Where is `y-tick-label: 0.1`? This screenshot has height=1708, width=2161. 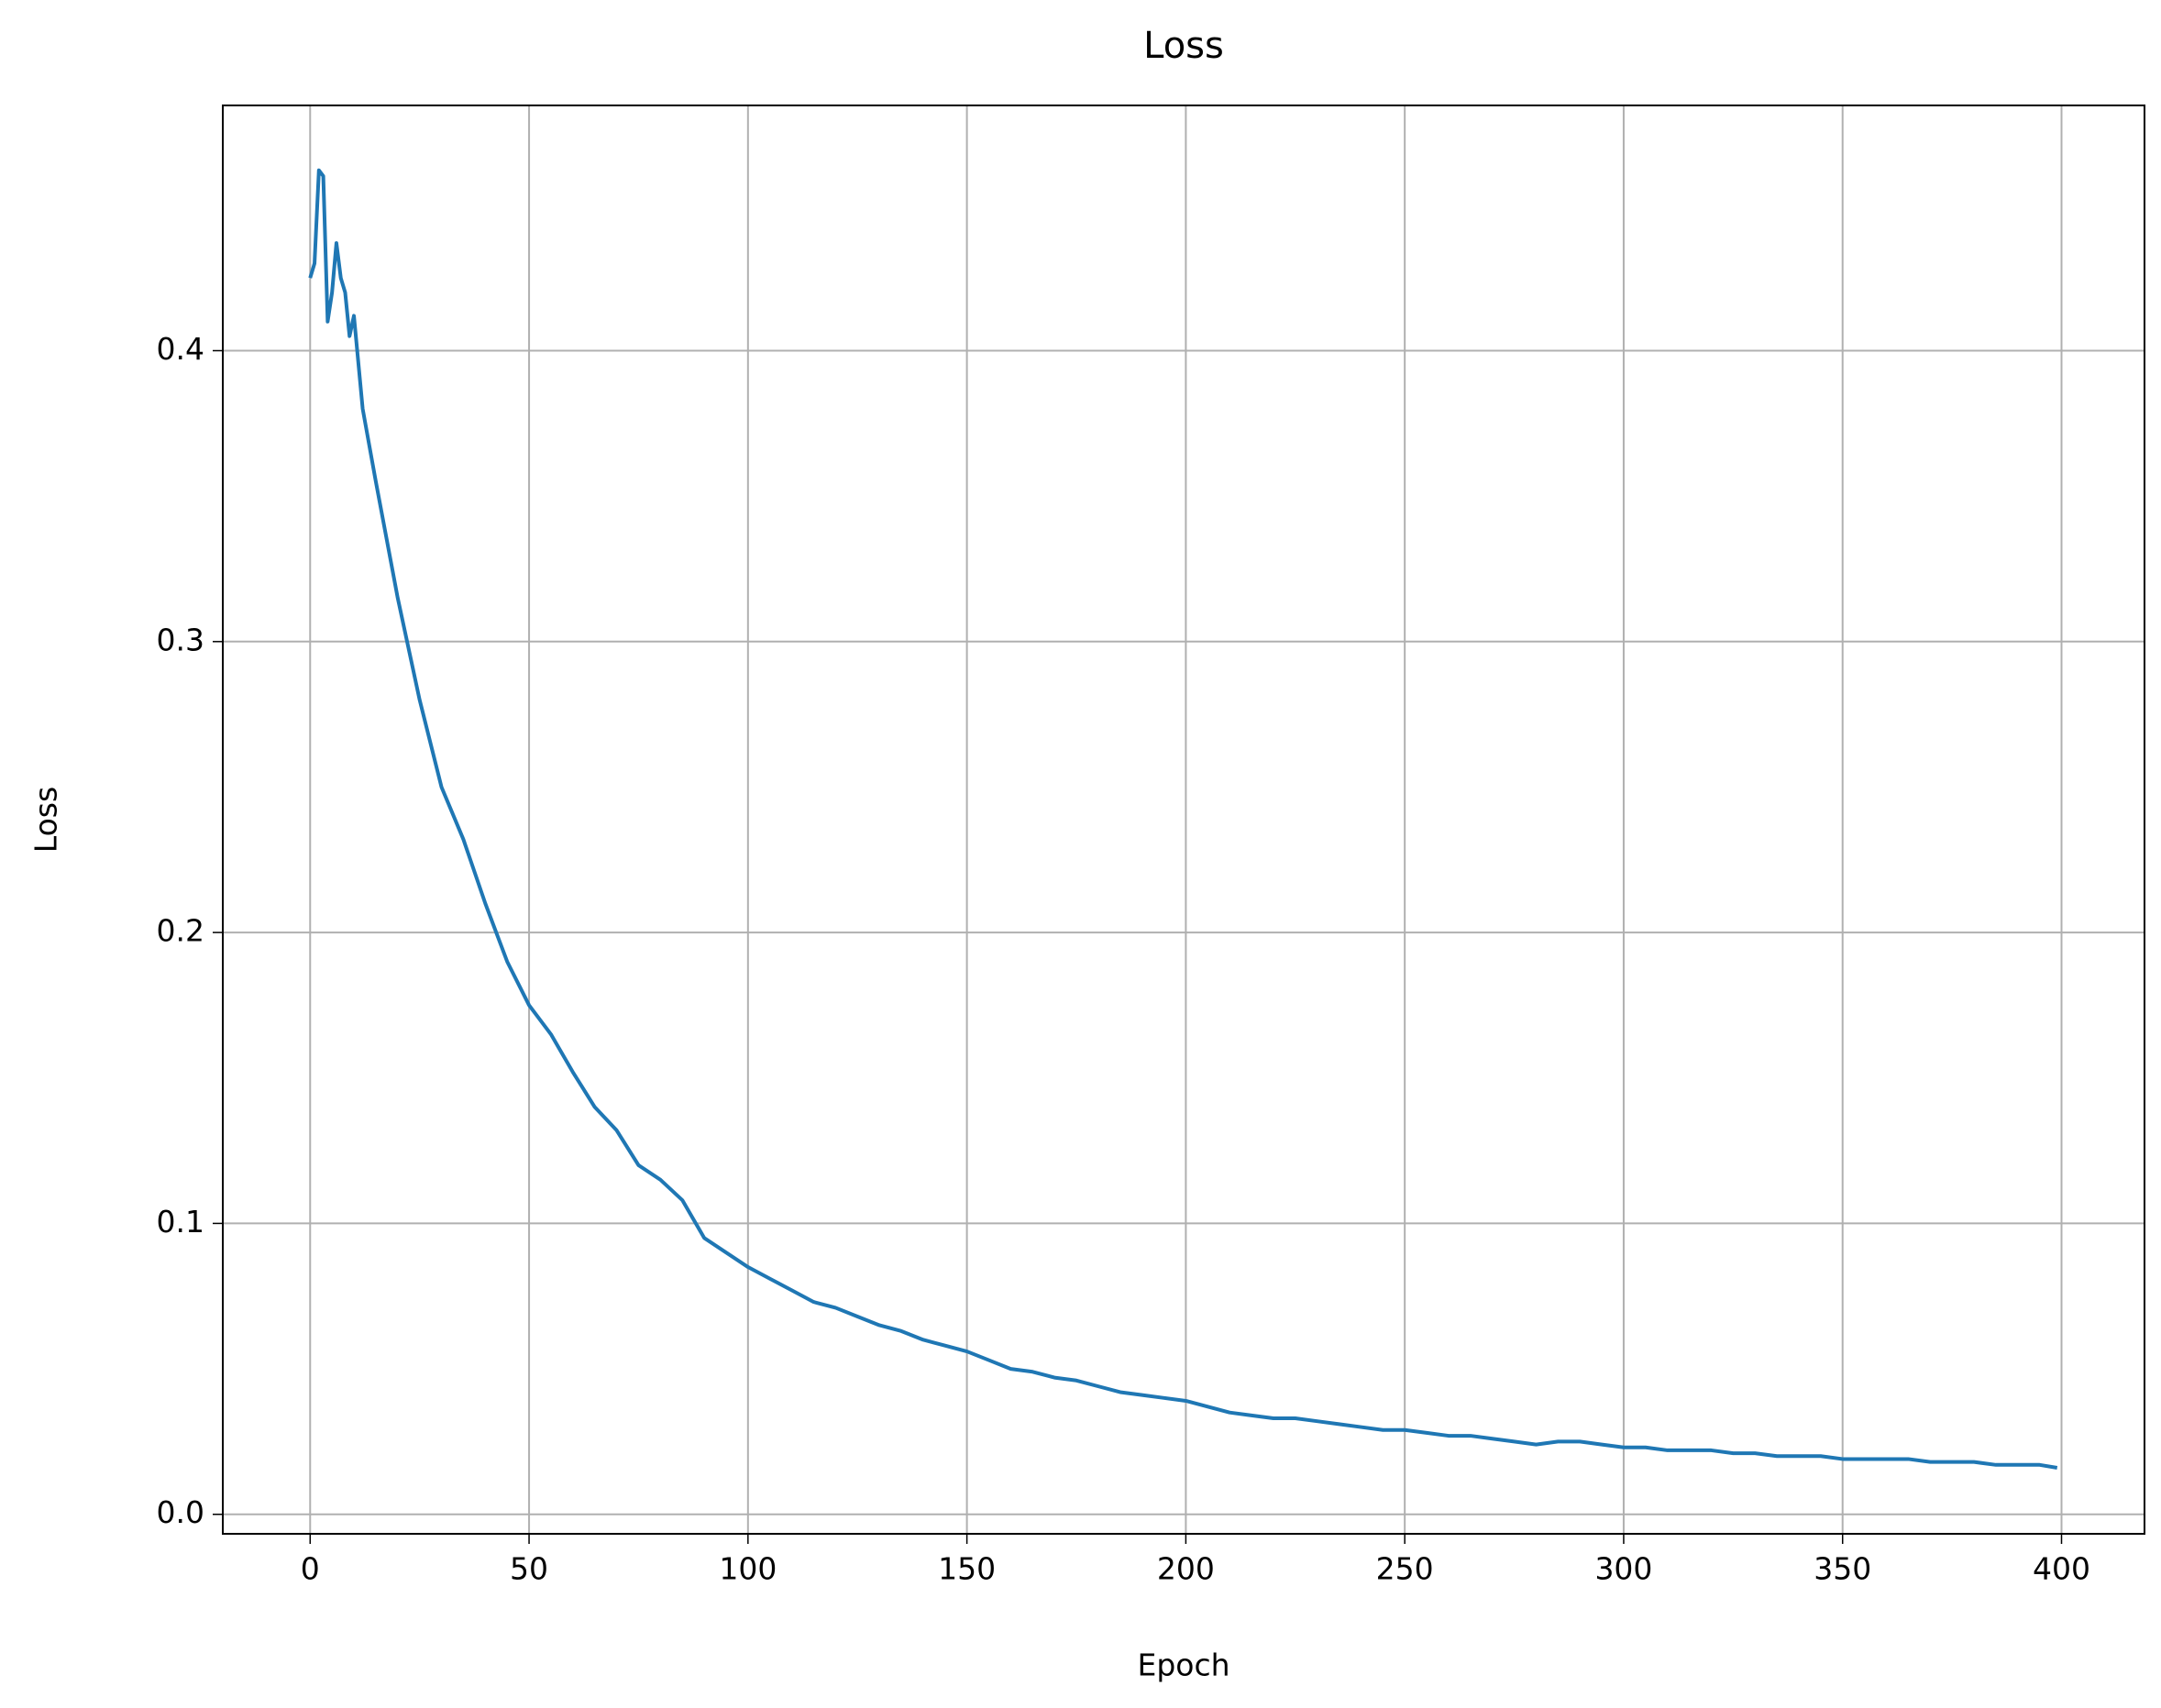 y-tick-label: 0.1 is located at coordinates (181, 1222).